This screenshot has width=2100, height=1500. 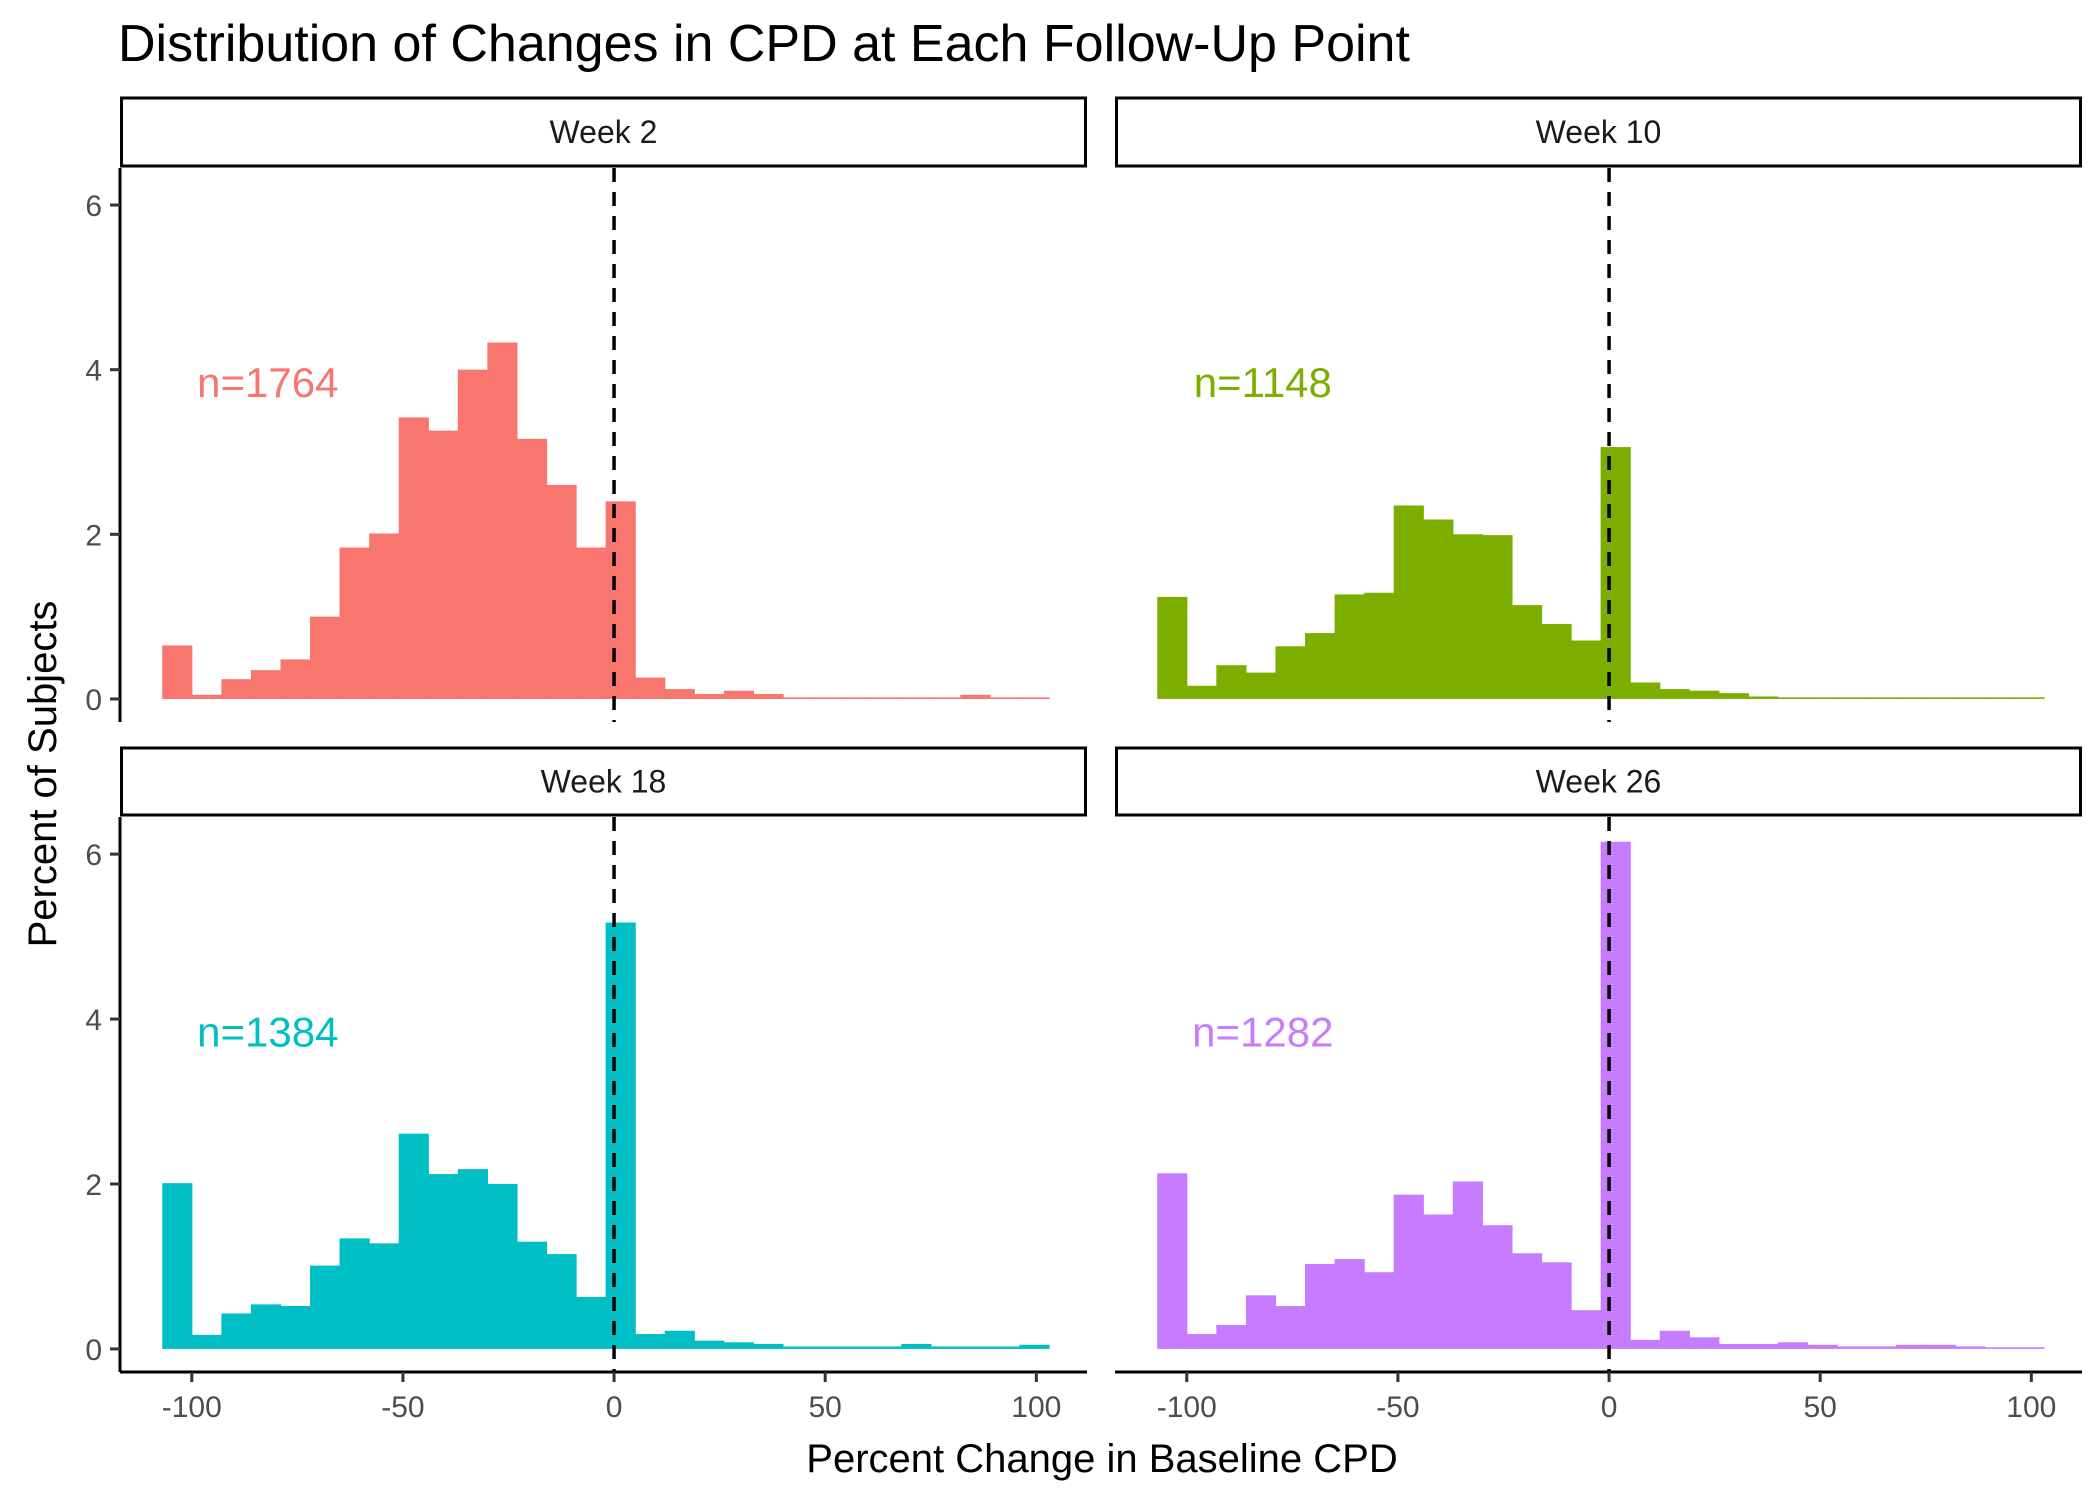 What do you see at coordinates (93, 371) in the screenshot?
I see `y-tick-label: 4` at bounding box center [93, 371].